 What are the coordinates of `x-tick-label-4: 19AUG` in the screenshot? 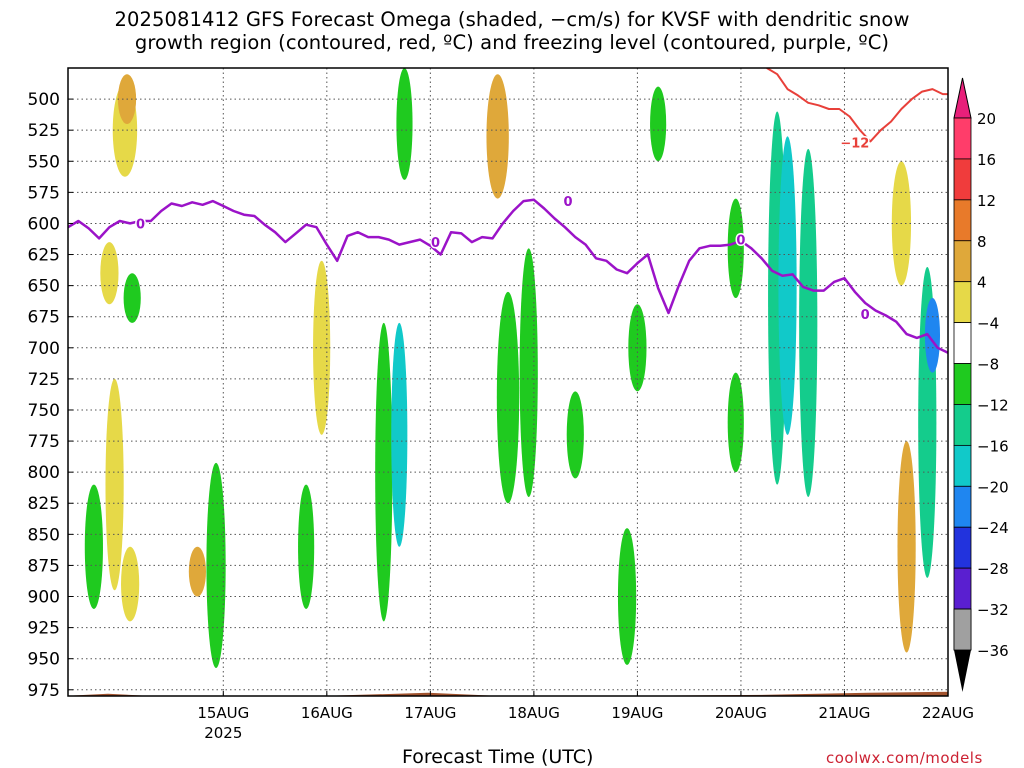 It's located at (637, 713).